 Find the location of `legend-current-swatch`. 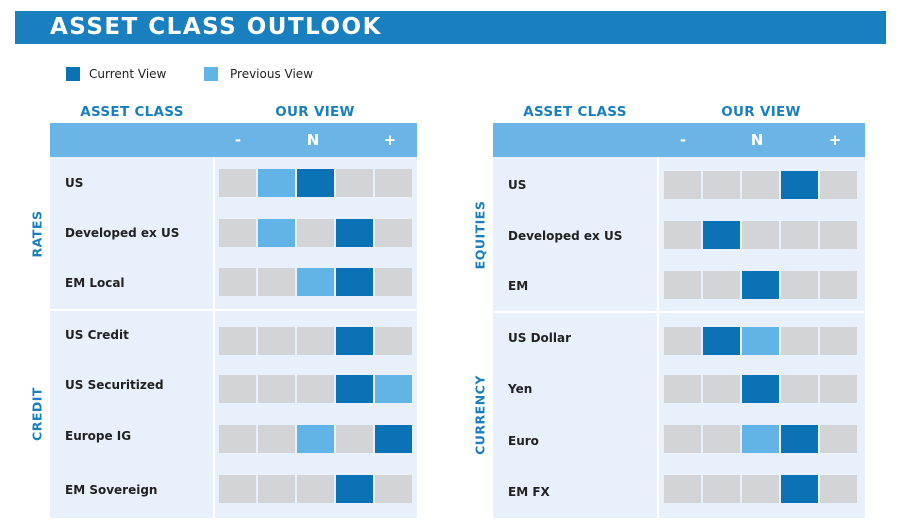

legend-current-swatch is located at coordinates (73, 74).